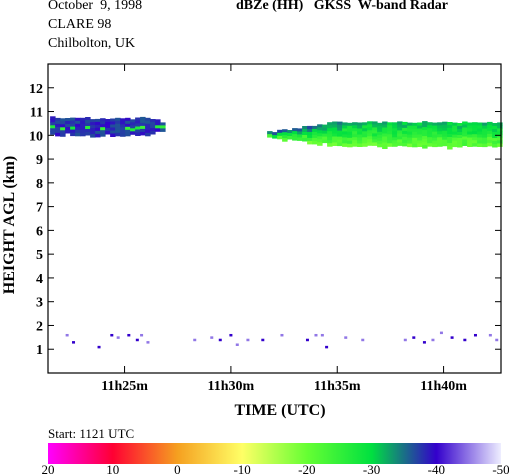  Describe the element at coordinates (371, 469) in the screenshot. I see `colorbar-tick-label: -30` at that location.